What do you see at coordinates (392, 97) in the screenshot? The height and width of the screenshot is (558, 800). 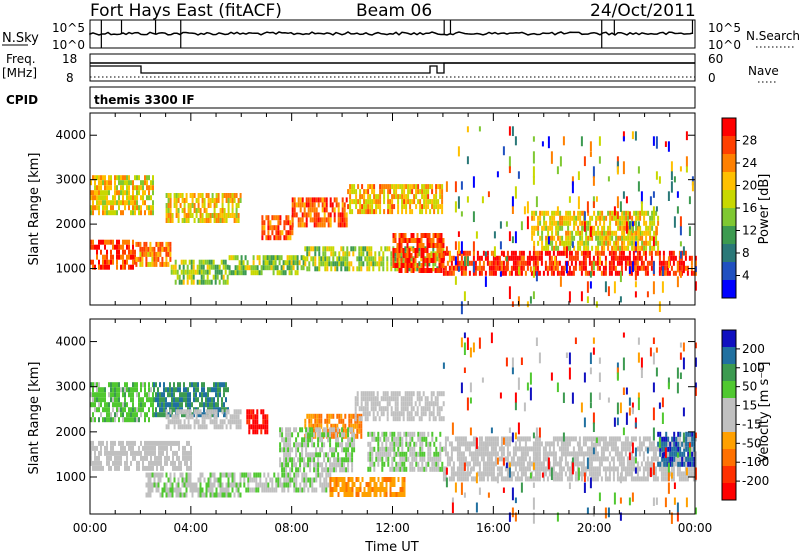 I see `cpid-panel: themis 3300 IF` at bounding box center [392, 97].